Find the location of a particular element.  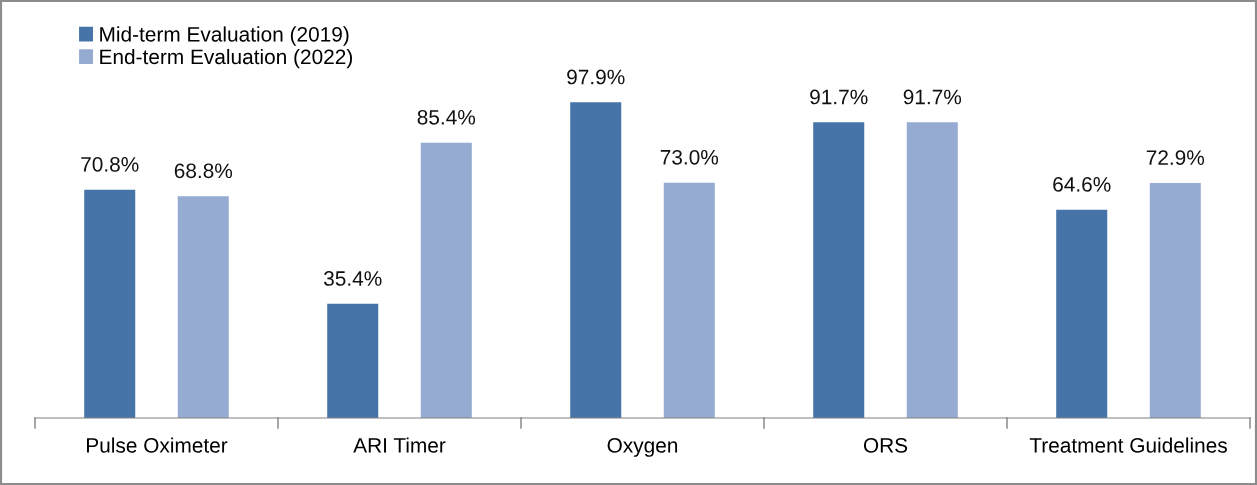

x-tick-label: Treatment Guidelines is located at coordinates (1128, 445).